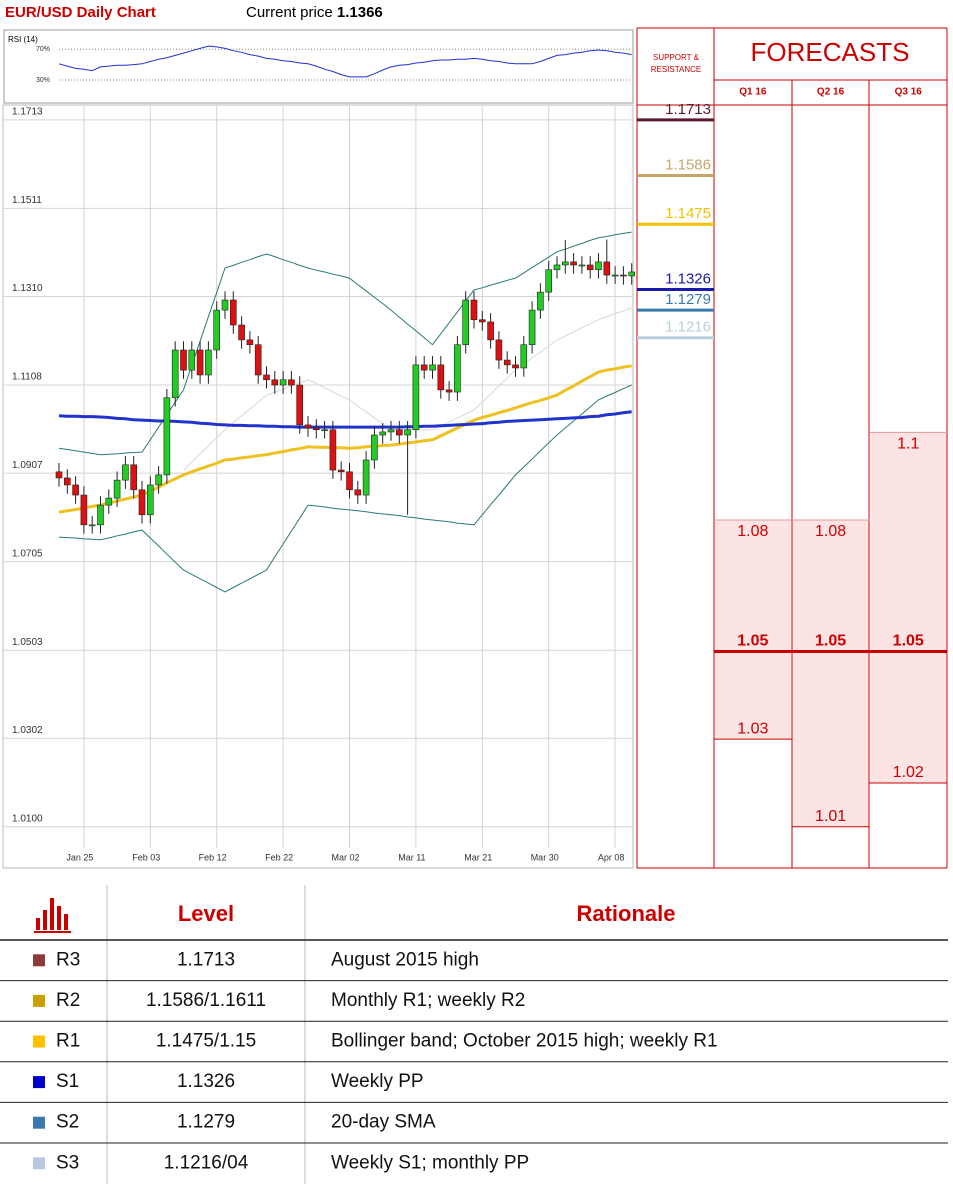 This screenshot has width=953, height=1184. I want to click on y-tick-label: 1.0100, so click(27, 818).